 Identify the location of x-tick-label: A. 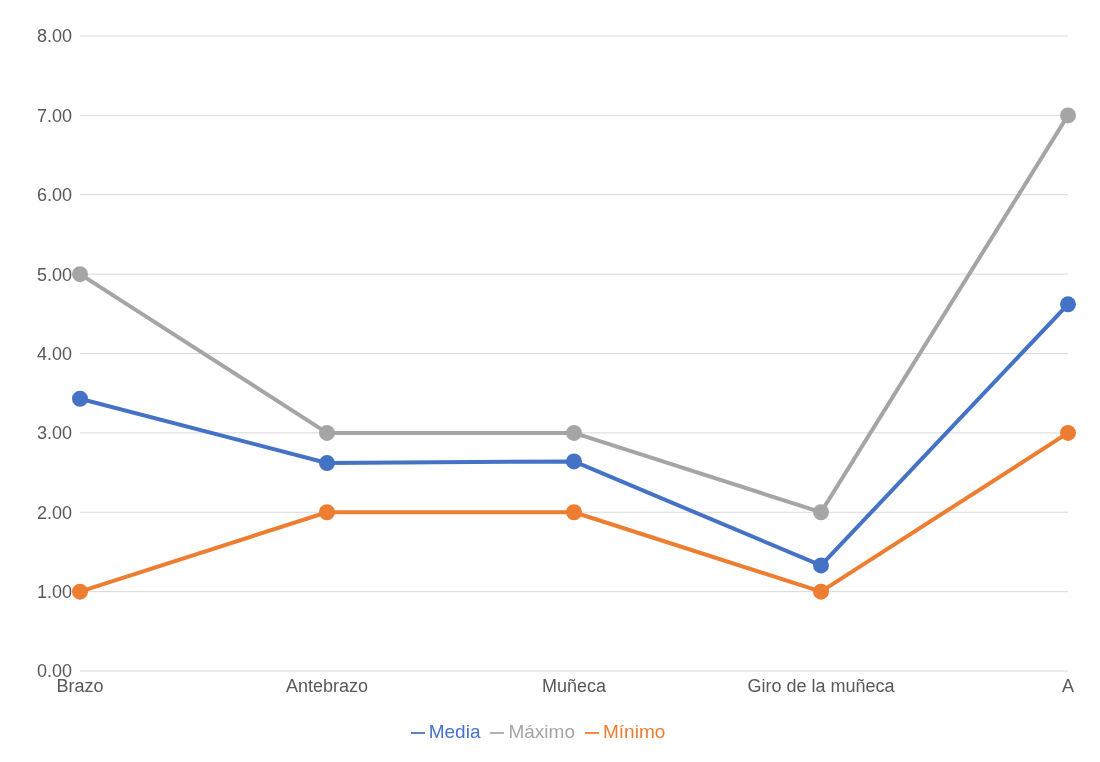
(1068, 685).